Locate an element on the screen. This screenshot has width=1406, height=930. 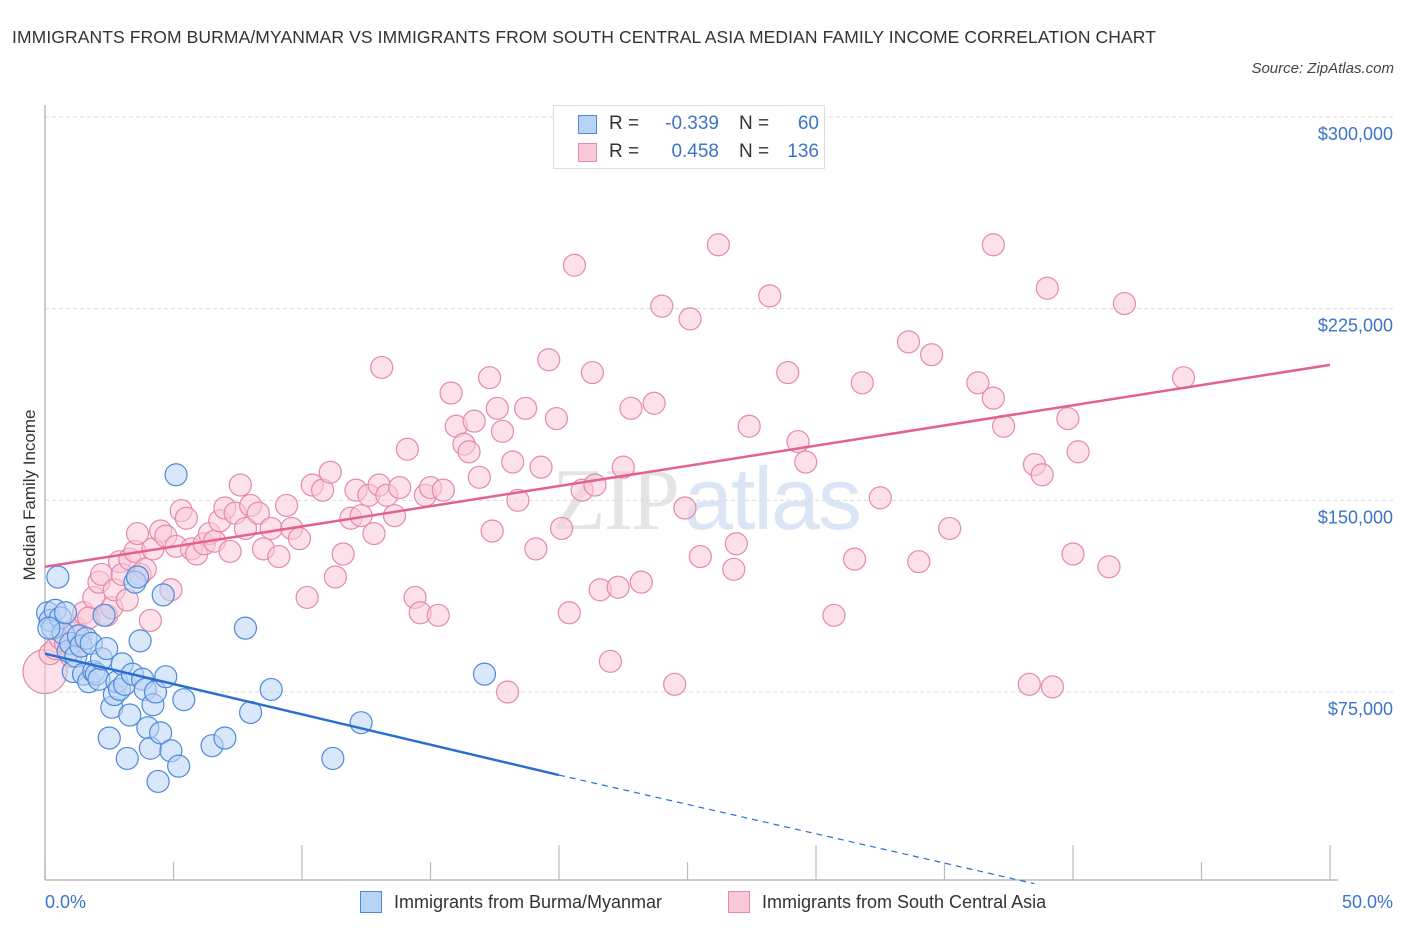
legend-item-south-central-asia: Immigrants from South Central Asia is located at coordinates (887, 902).